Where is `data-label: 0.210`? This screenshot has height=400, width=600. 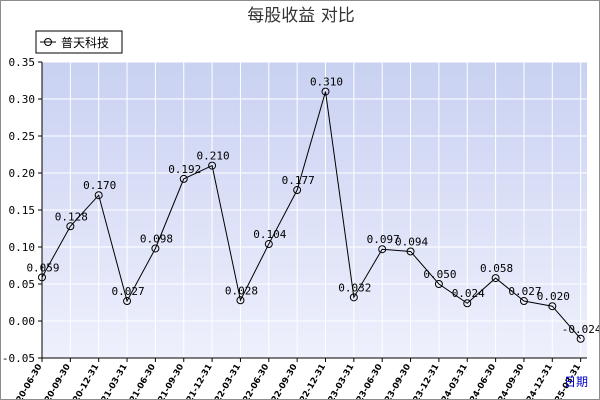 data-label: 0.210 is located at coordinates (213, 156).